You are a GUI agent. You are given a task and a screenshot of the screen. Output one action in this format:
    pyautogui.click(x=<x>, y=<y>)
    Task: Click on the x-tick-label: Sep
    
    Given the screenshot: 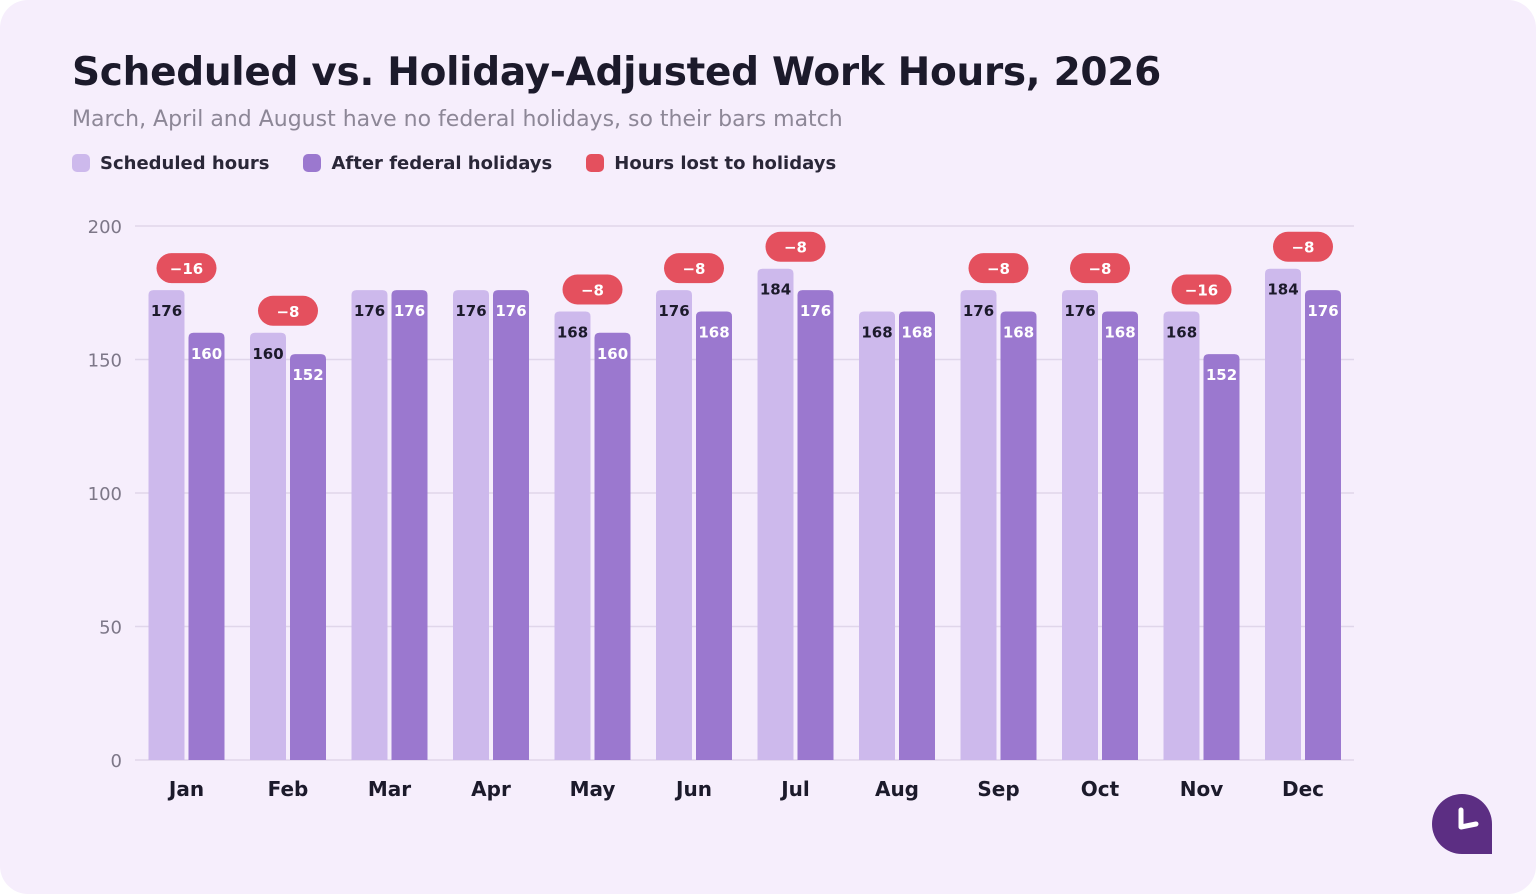 What is the action you would take?
    pyautogui.click(x=998, y=789)
    